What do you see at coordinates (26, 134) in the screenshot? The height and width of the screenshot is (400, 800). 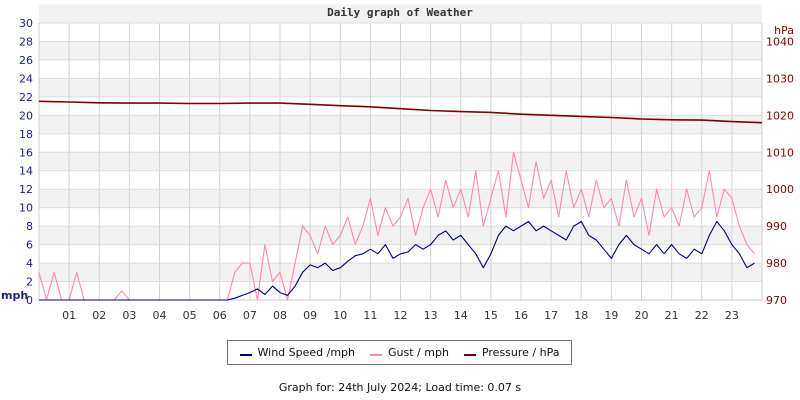 I see `y-tick-label: 18` at bounding box center [26, 134].